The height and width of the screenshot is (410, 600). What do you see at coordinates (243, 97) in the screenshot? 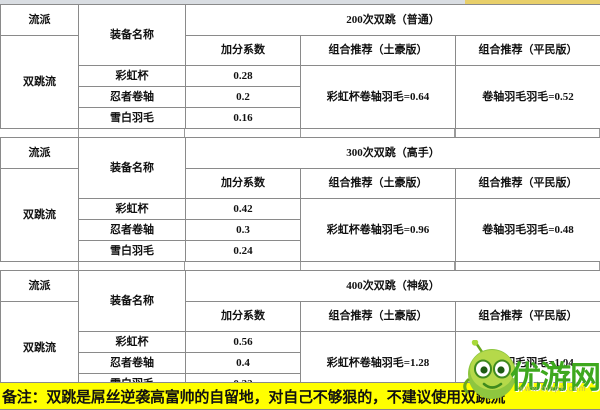
I see `cell-coefficient: 0.2` at bounding box center [243, 97].